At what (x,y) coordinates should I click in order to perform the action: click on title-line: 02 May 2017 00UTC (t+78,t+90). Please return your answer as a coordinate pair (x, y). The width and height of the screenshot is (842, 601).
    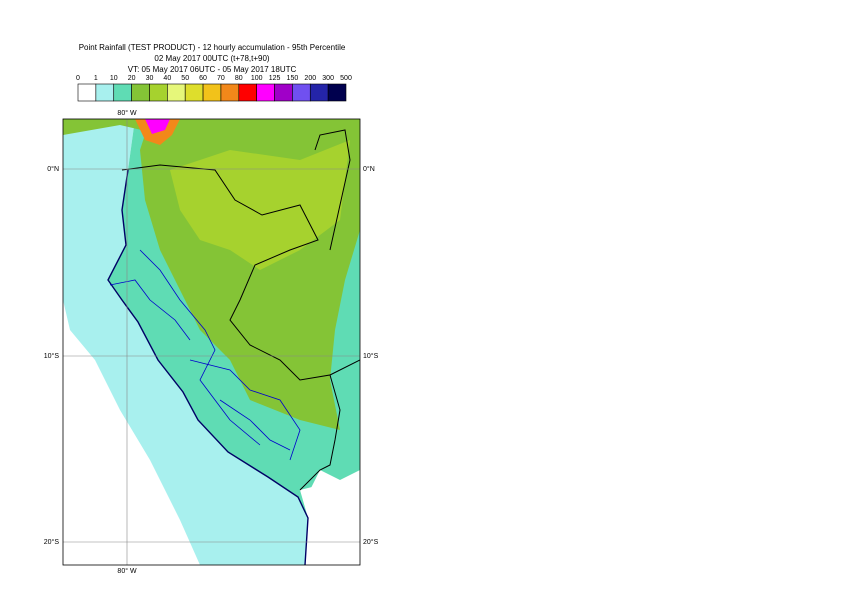
    Looking at the image, I should click on (212, 58).